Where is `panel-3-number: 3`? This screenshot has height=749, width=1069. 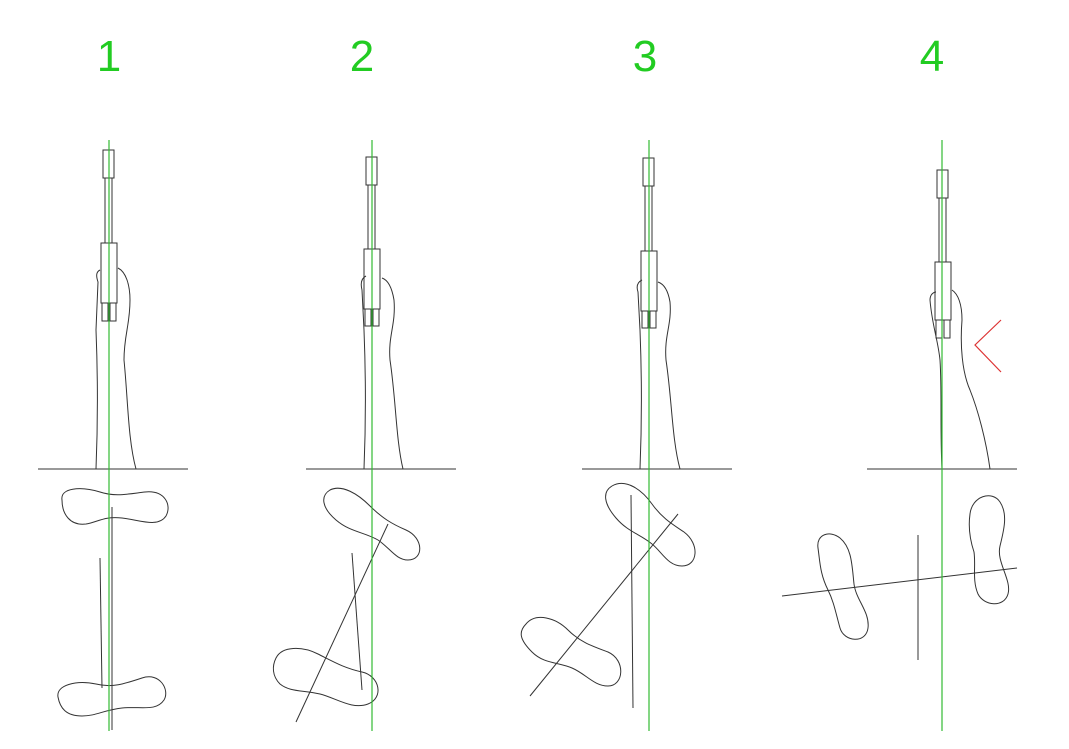 panel-3-number: 3 is located at coordinates (645, 56).